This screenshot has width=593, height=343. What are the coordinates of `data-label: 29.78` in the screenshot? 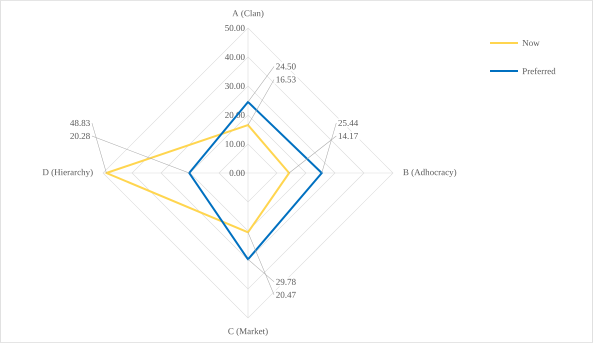 It's located at (286, 281).